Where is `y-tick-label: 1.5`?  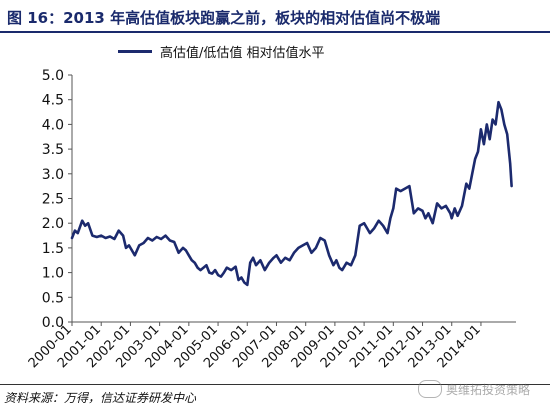 y-tick-label: 1.5 is located at coordinates (53, 249).